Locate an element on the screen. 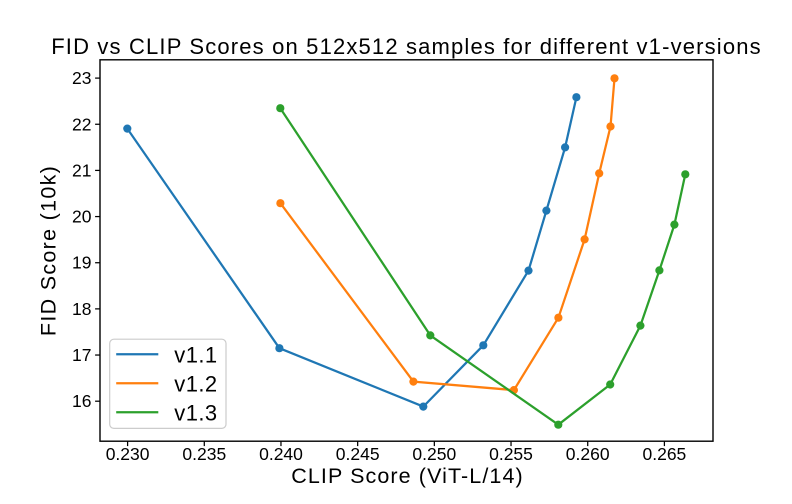 This screenshot has width=792, height=504. svg-text: v1.3 is located at coordinates (195, 413).